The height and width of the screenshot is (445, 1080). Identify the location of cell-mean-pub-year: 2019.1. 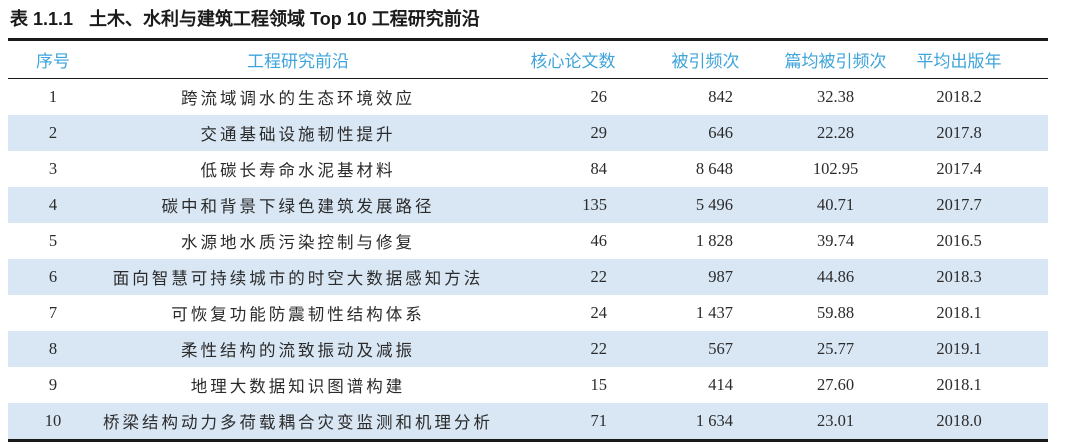
(959, 348).